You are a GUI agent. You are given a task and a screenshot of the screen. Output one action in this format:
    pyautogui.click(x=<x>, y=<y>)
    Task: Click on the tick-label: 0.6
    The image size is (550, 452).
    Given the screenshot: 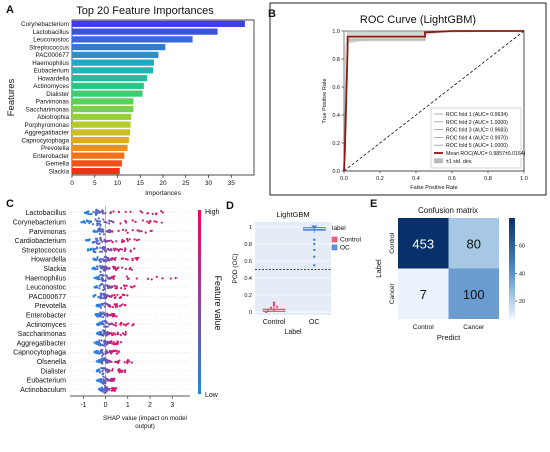 What is the action you would take?
    pyautogui.click(x=248, y=262)
    